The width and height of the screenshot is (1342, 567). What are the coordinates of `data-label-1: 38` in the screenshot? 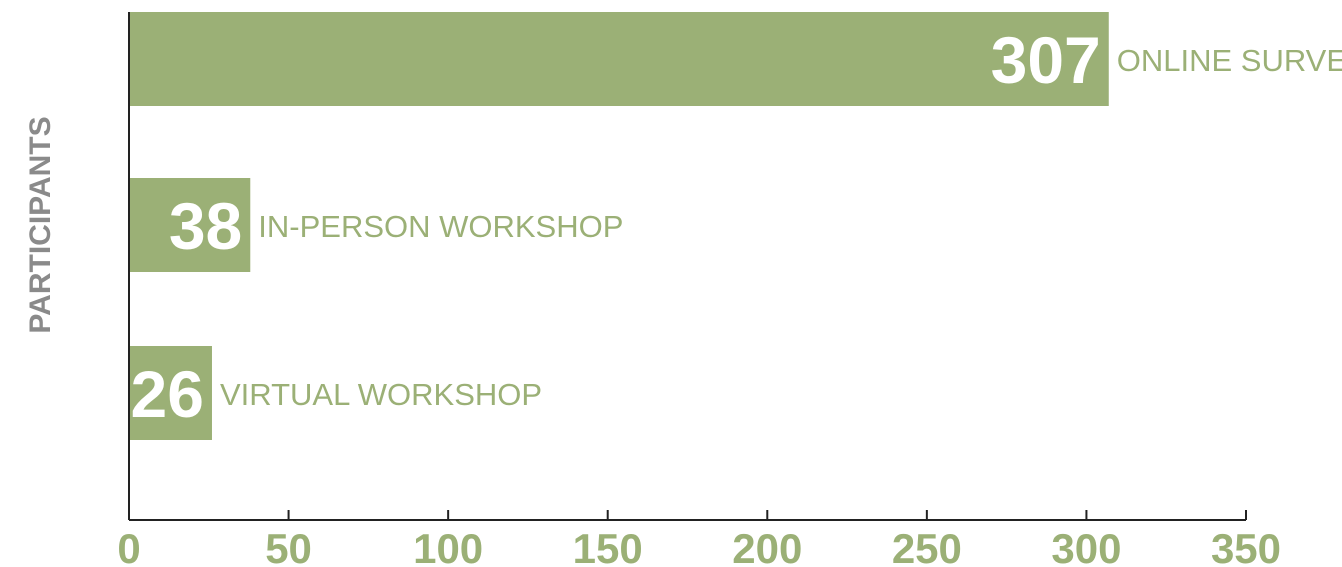 It's located at (205, 226).